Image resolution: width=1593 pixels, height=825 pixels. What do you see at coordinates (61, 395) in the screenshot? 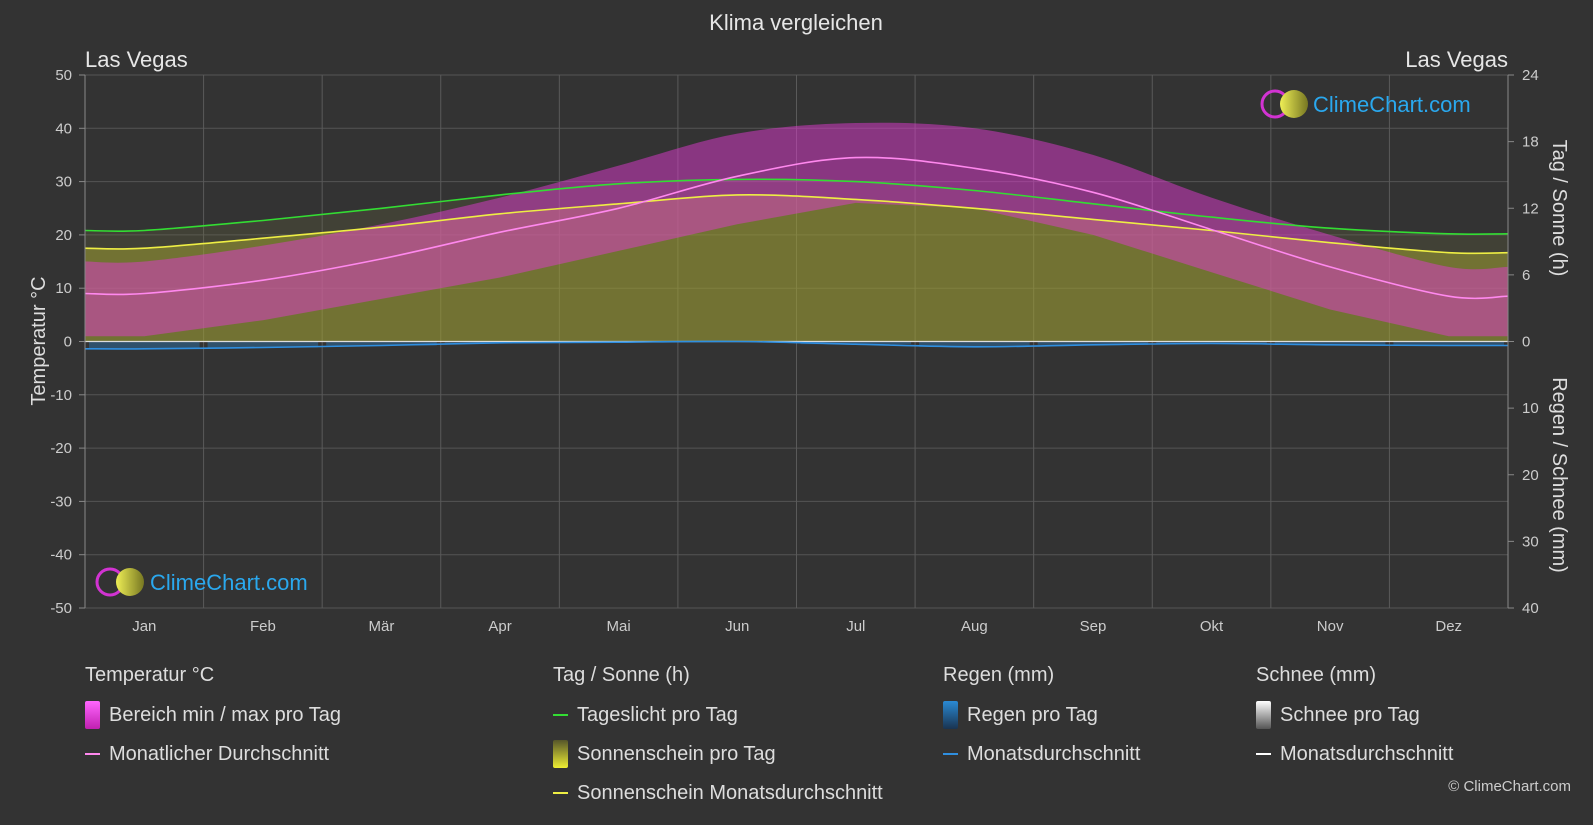
I see `y-left-tick-label: -10` at bounding box center [61, 395].